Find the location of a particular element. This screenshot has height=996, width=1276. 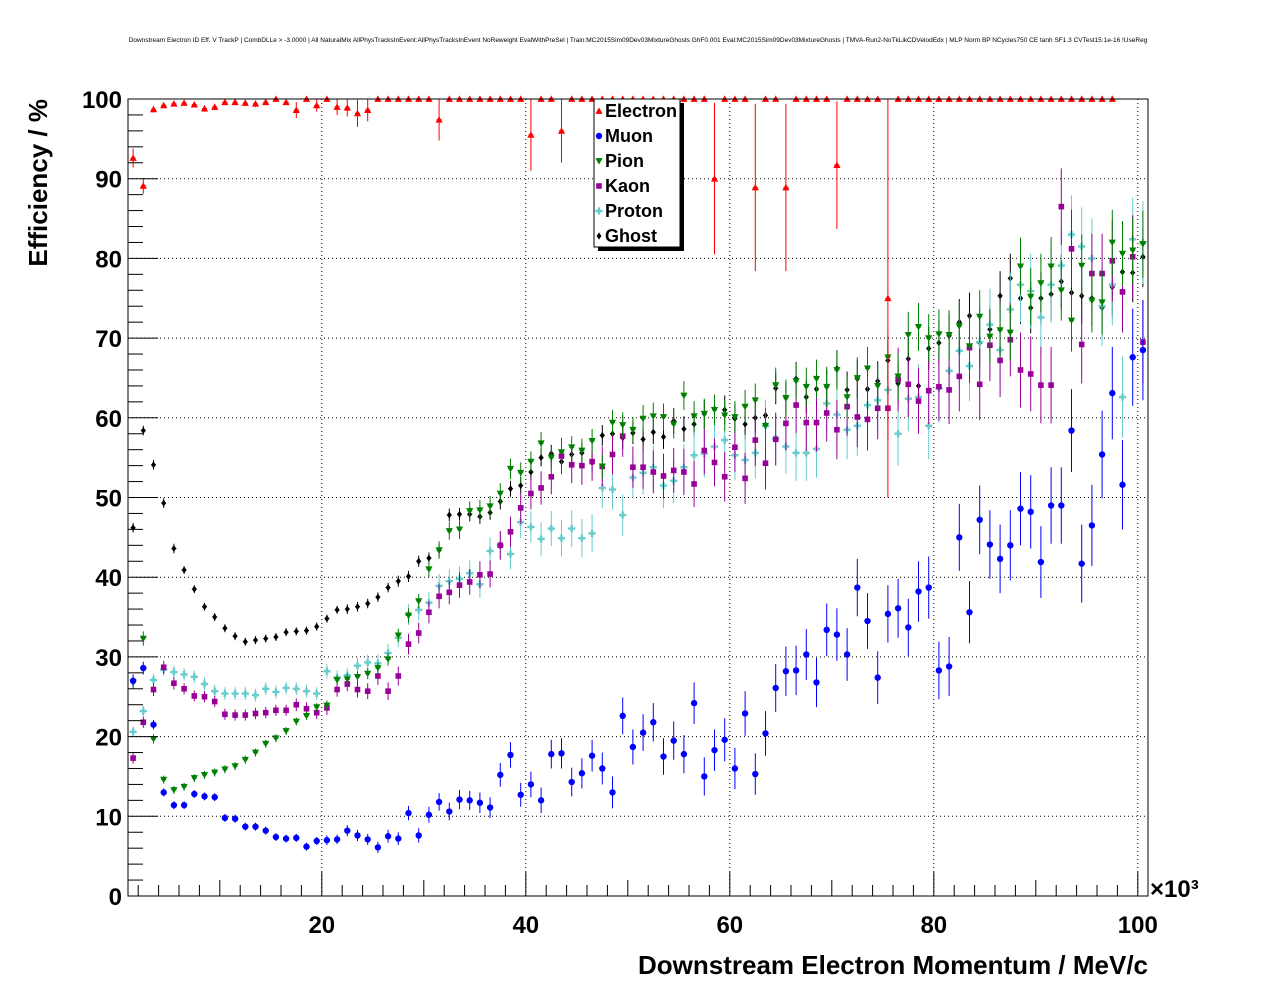

y-axis-label: Efficiency / % is located at coordinates (38, 183).